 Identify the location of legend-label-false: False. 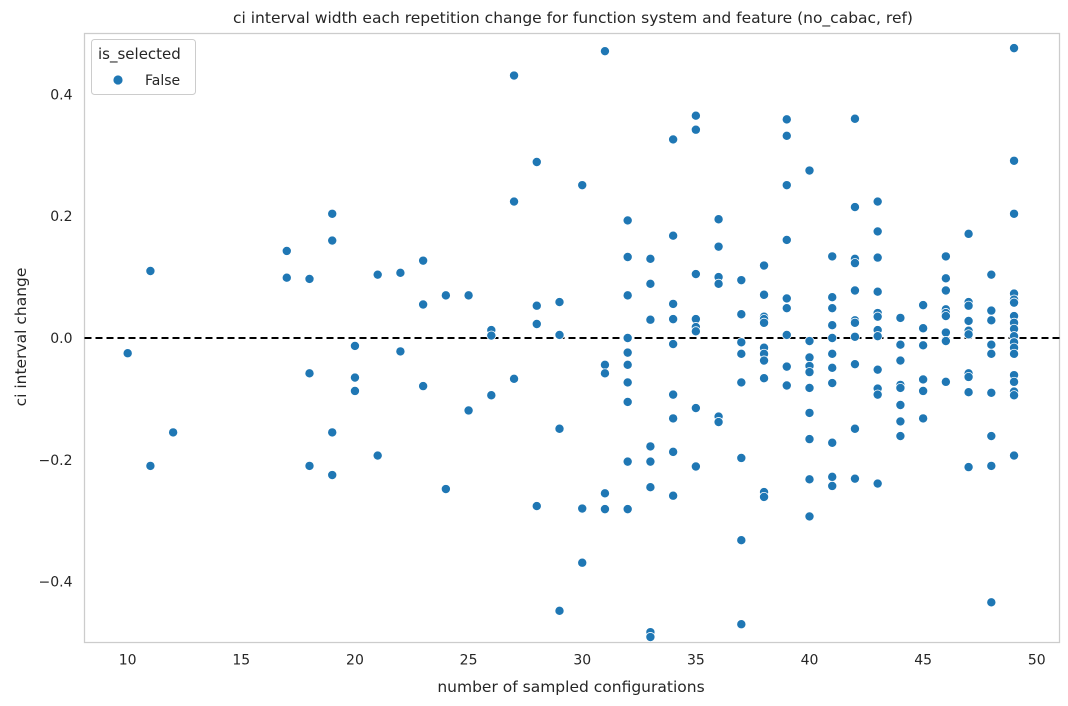
(162, 81).